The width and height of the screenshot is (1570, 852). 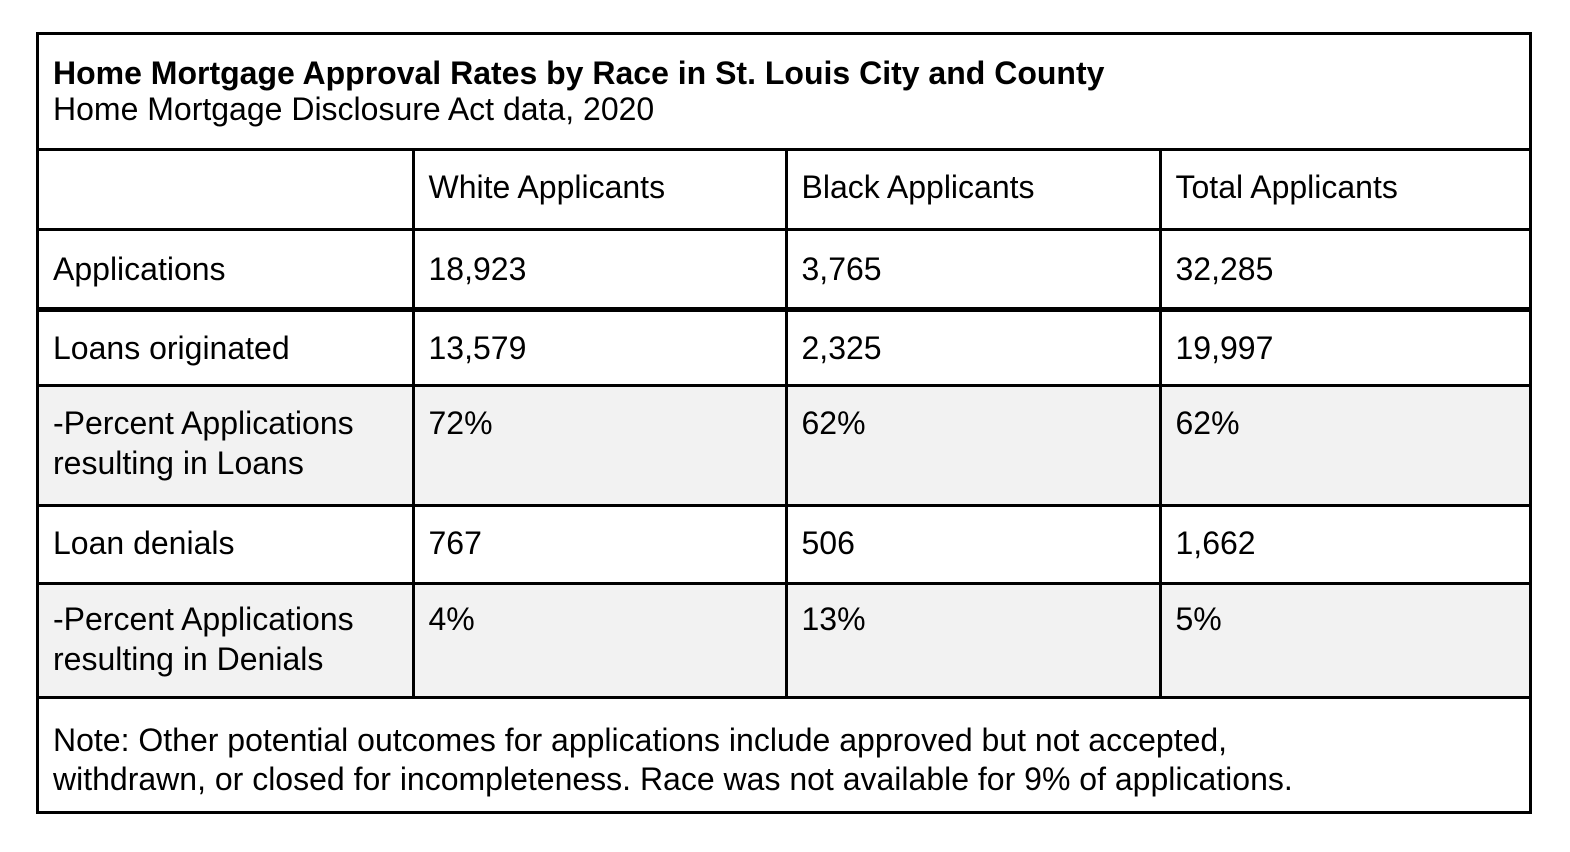 I want to click on cell-value: 13%, so click(x=974, y=641).